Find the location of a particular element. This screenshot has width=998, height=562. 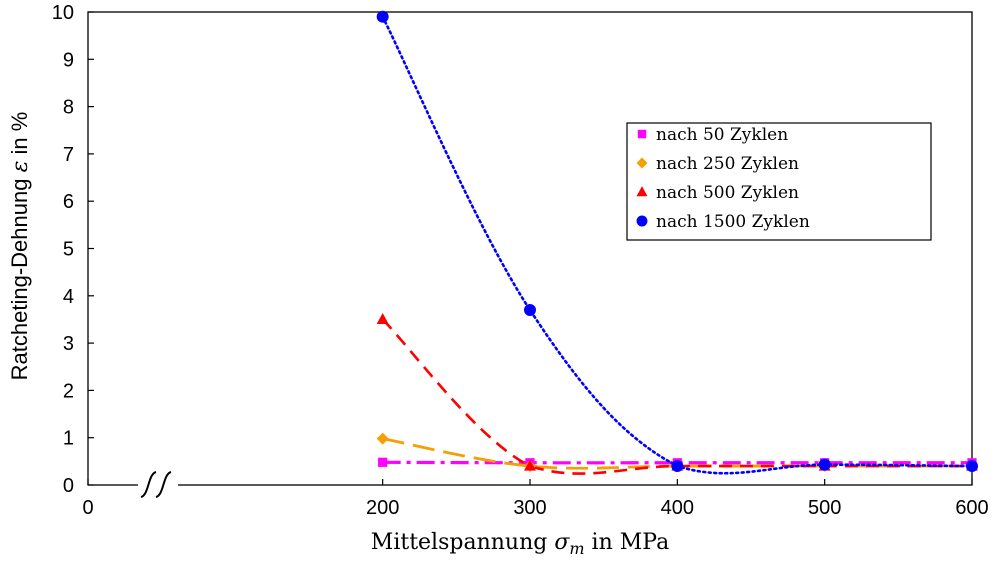

legend-label-1: nach 50 Zyklen is located at coordinates (722, 135).